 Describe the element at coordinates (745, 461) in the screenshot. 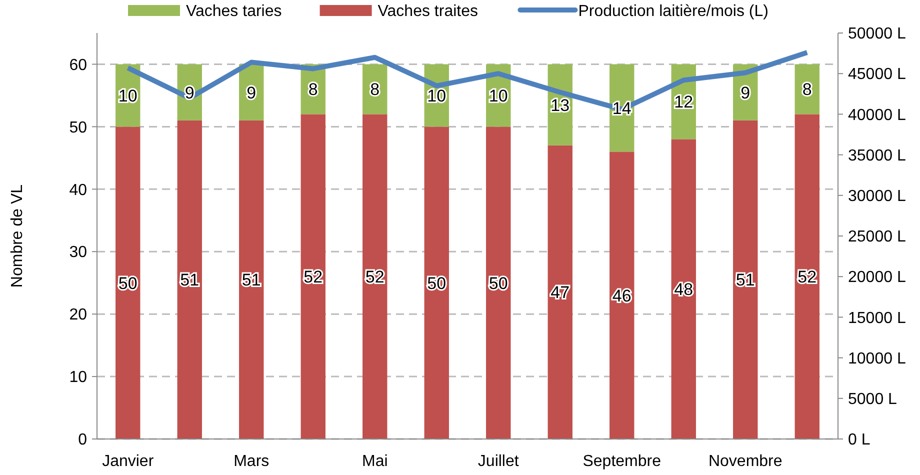

I see `x-tick-label: Novembre` at that location.